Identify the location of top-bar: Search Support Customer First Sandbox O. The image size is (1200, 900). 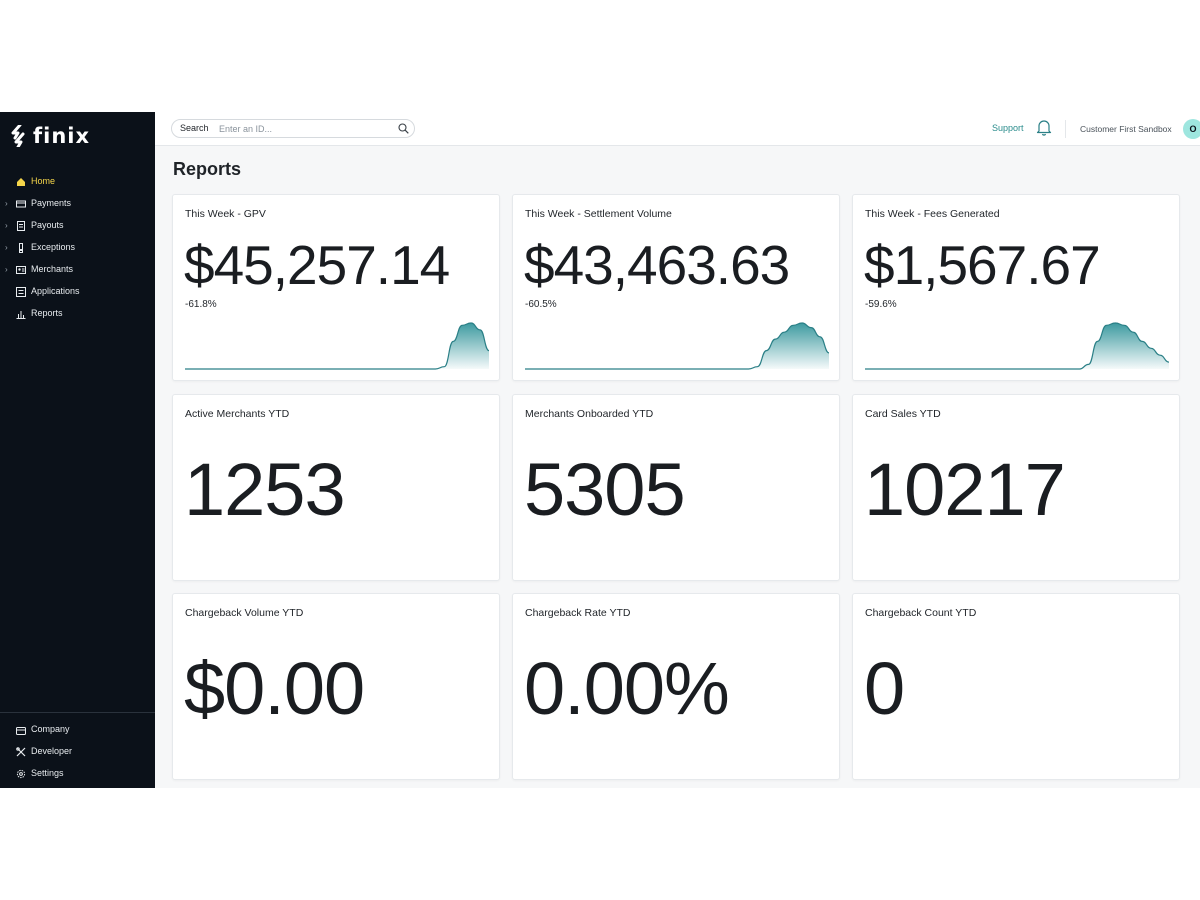
(677, 129).